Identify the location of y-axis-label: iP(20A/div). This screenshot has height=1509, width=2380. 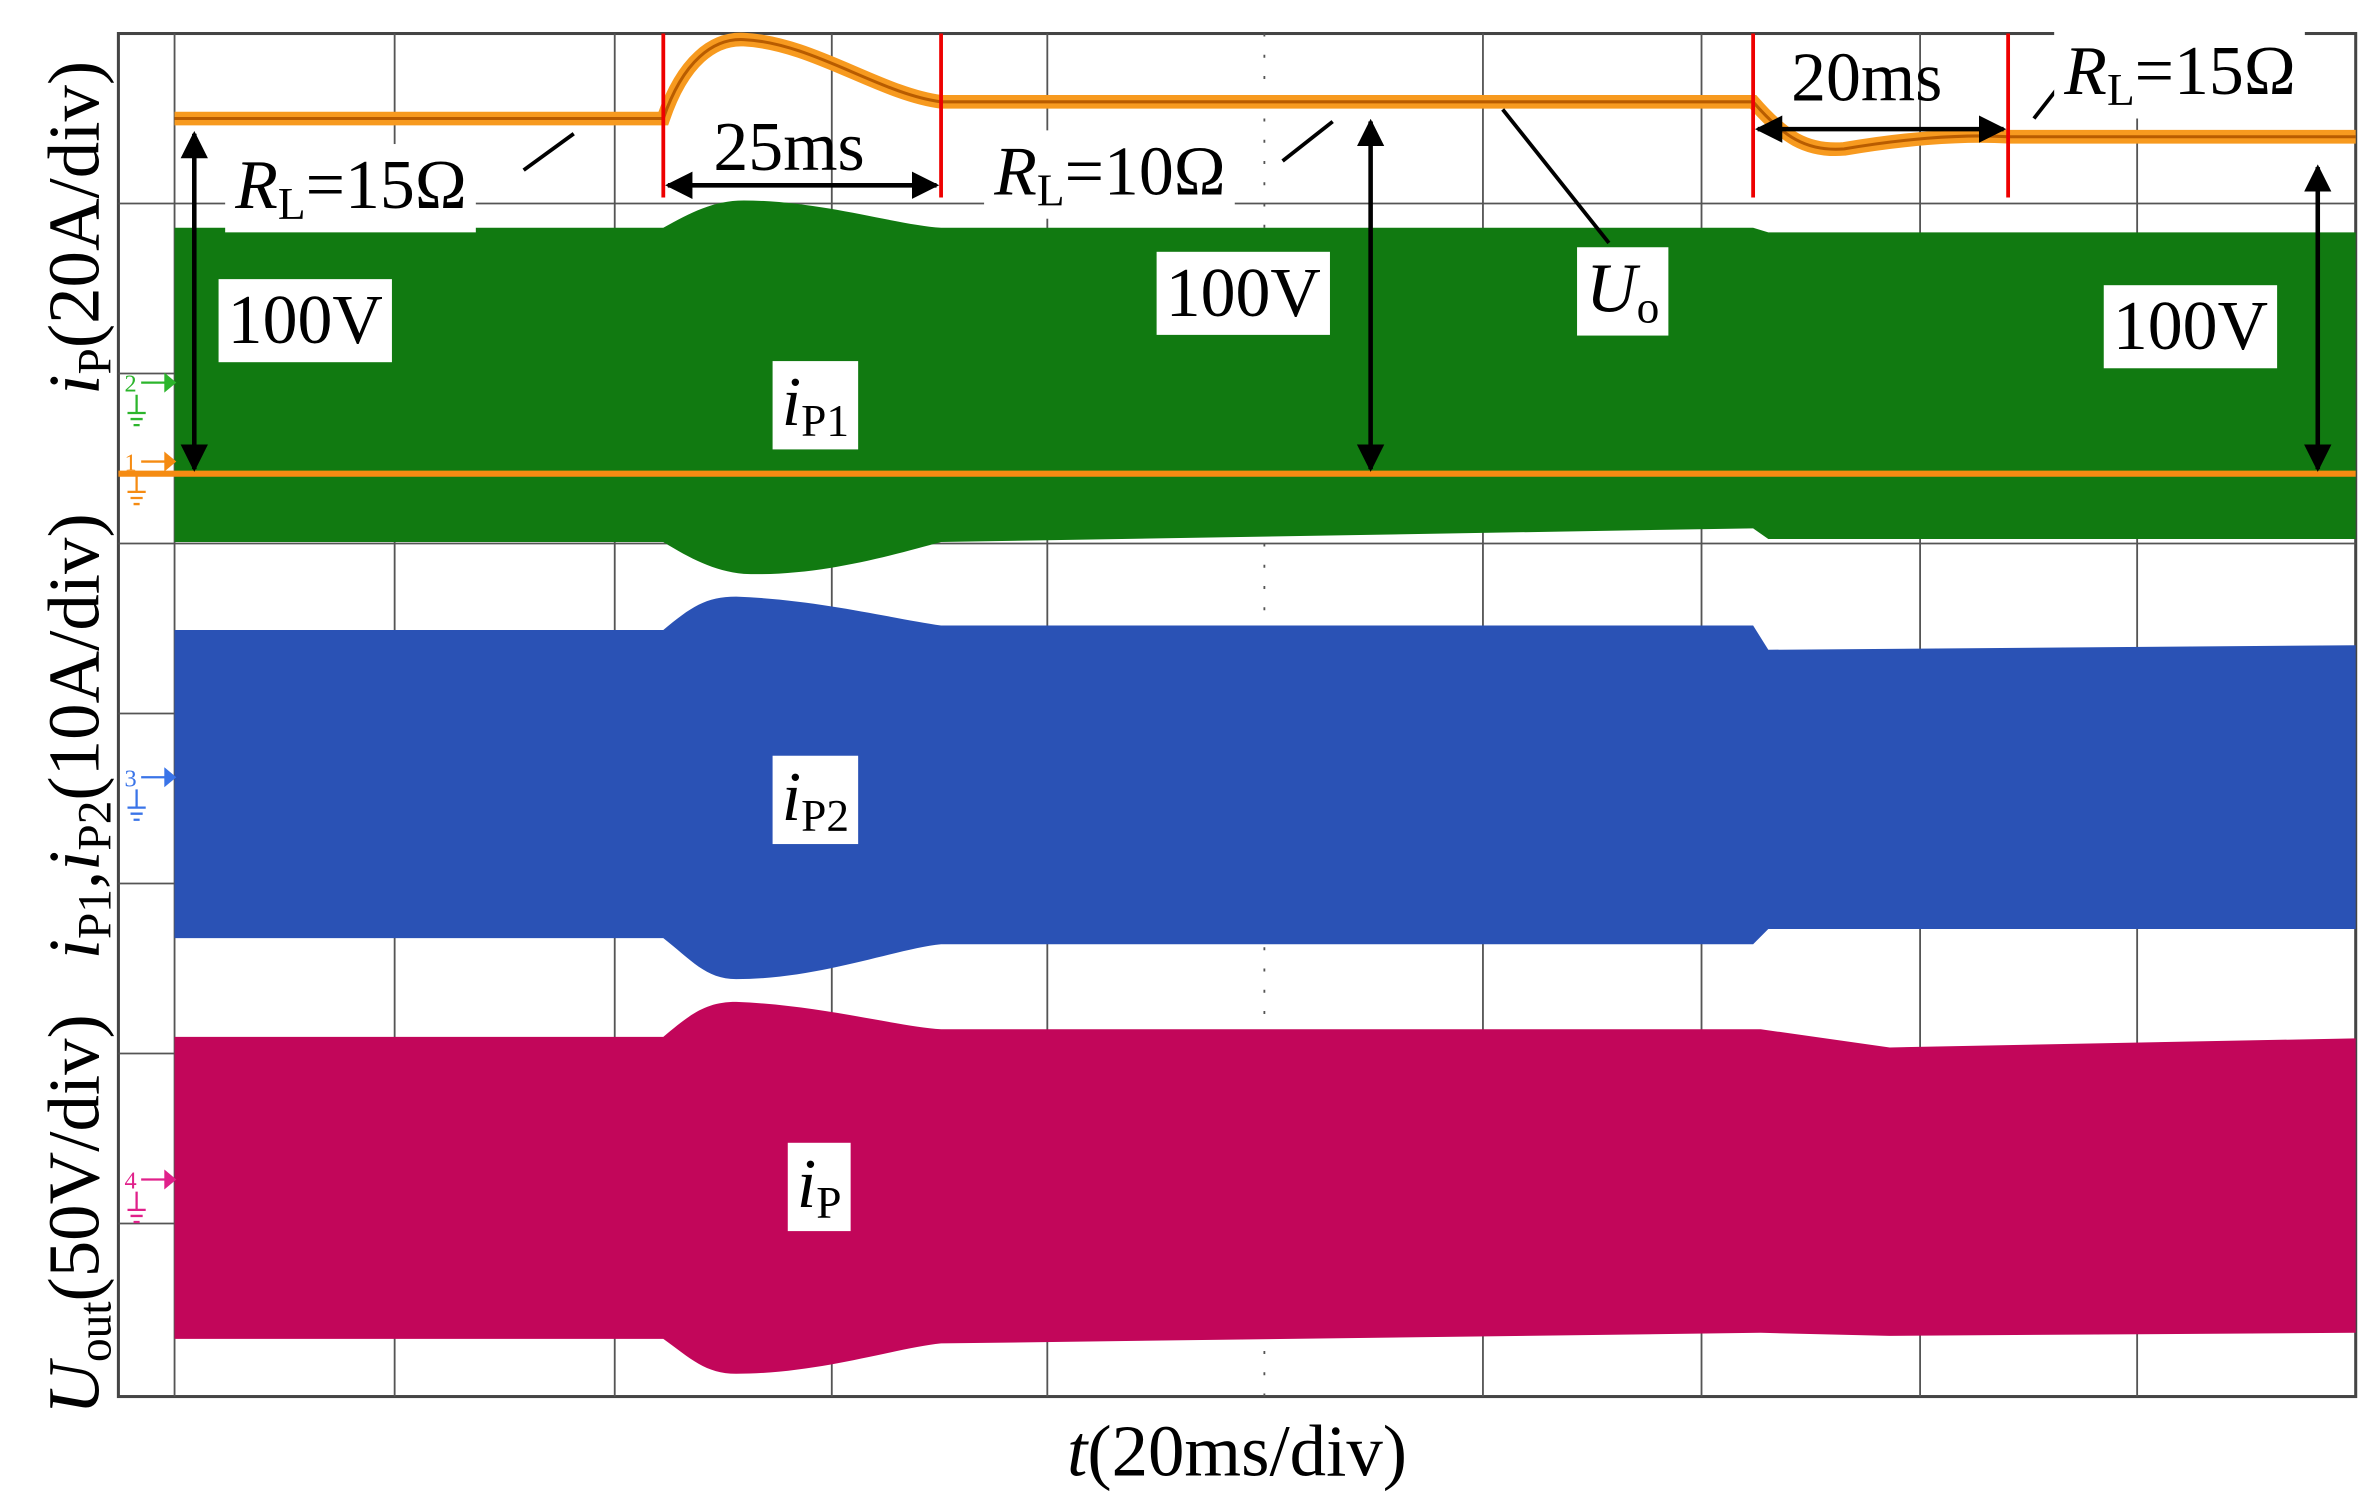
(77, 228).